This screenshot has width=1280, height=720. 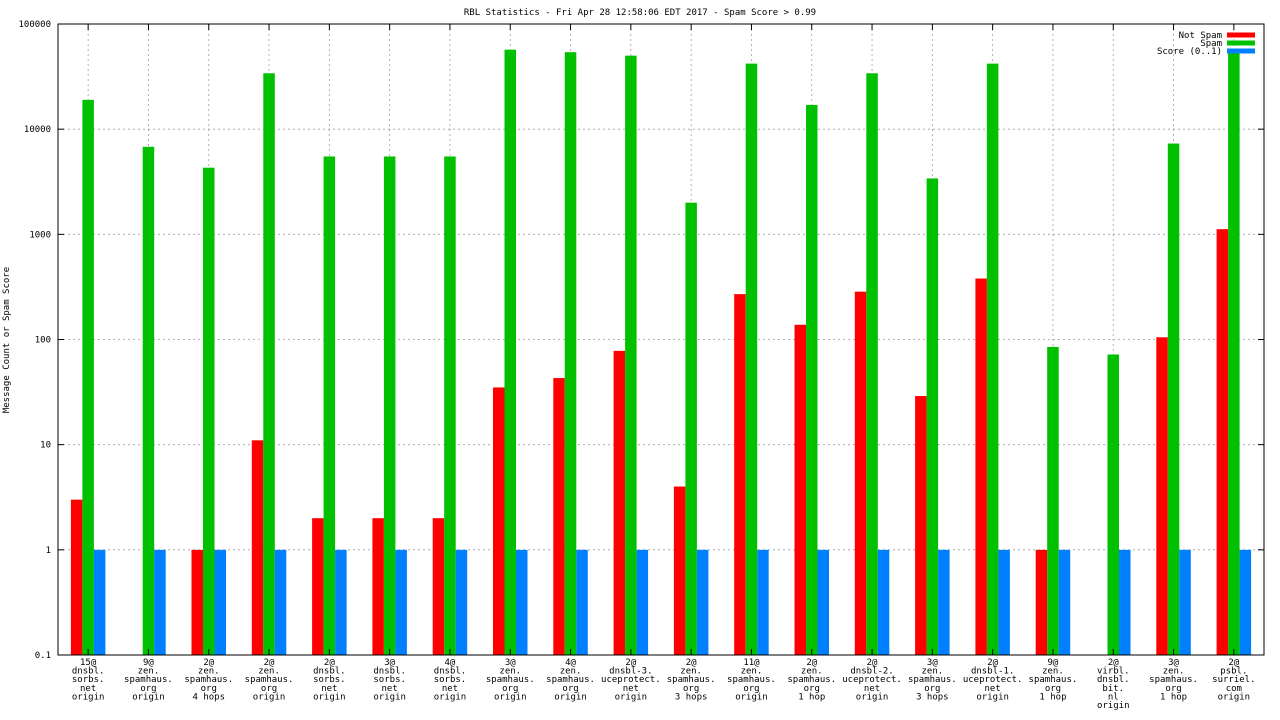 I want to click on x-tick-label: 9@ zen. spamhaus. org 1 hop, so click(x=1053, y=680).